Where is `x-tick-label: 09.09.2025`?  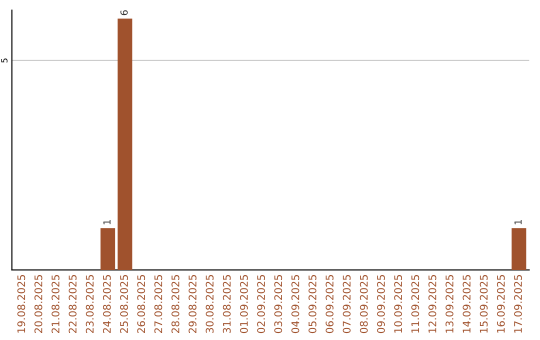
x-tick-label: 09.09.2025 is located at coordinates (381, 304).